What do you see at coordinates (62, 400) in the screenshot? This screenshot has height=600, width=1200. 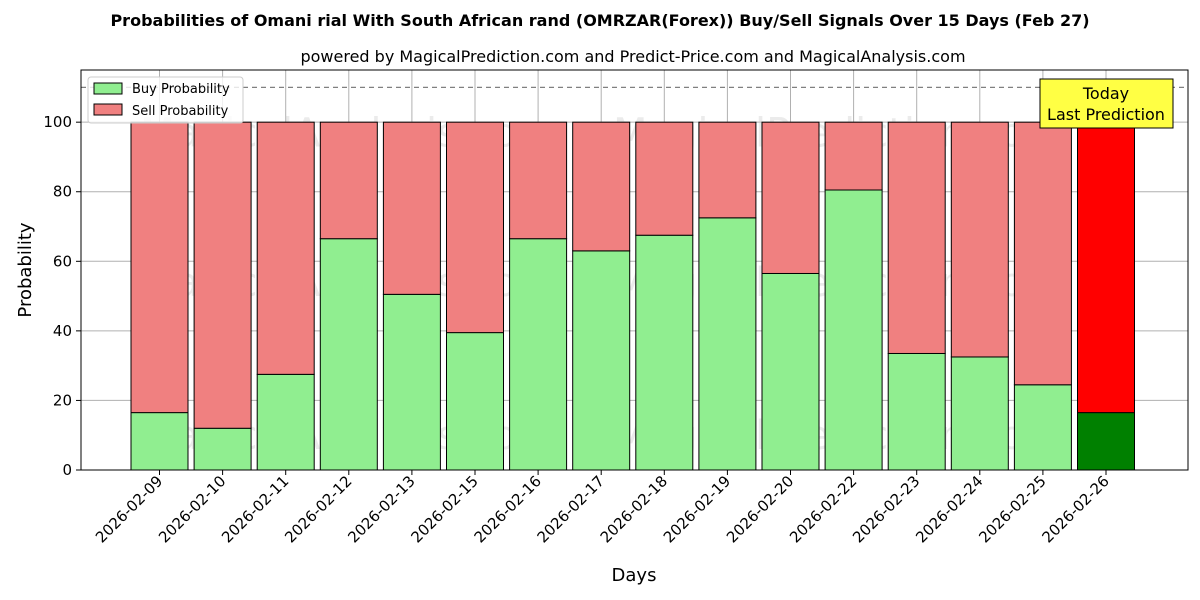 I see `y-tick-label: 20` at bounding box center [62, 400].